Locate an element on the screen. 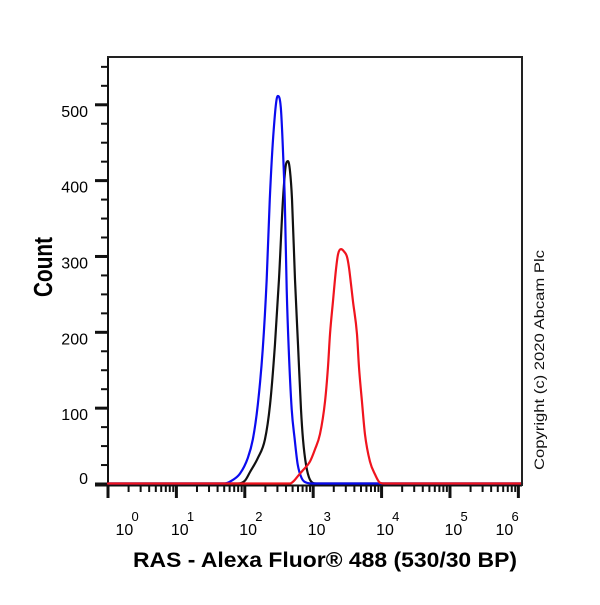  x-tick-label: 102 is located at coordinates (250, 524).